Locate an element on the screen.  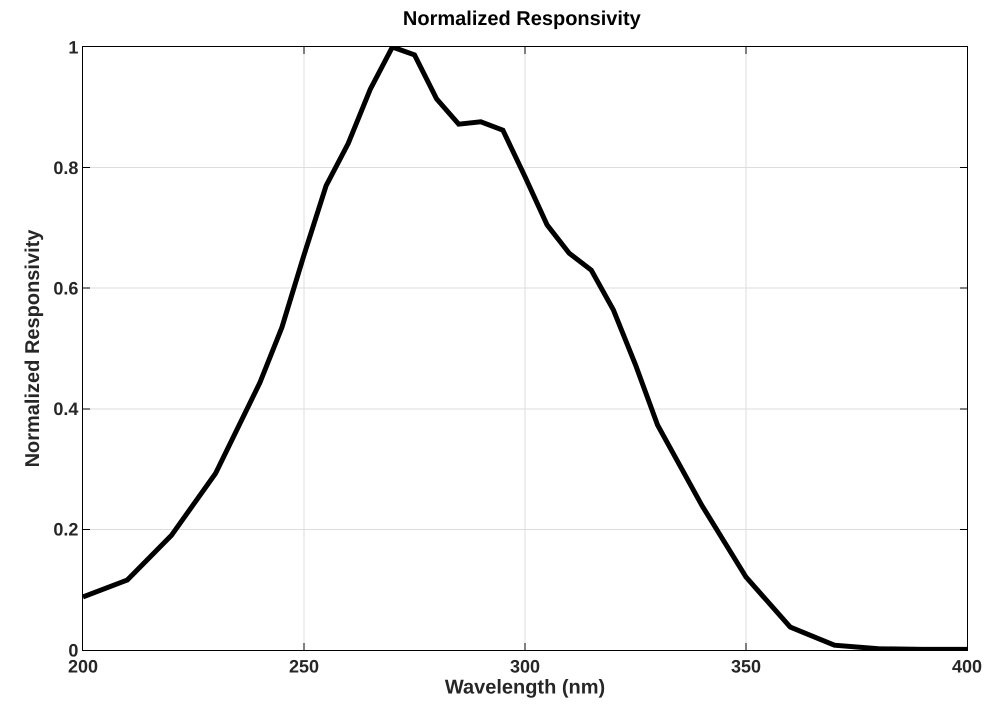
y-tick-label: 1 is located at coordinates (73, 47).